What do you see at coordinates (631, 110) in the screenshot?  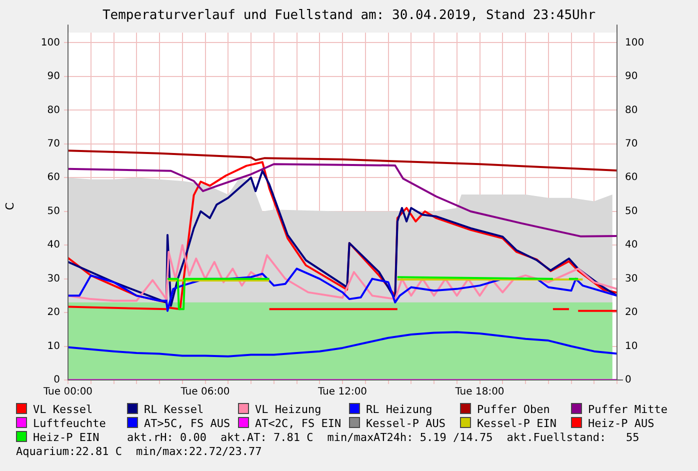 I see `y2-tick-label: 80` at bounding box center [631, 110].